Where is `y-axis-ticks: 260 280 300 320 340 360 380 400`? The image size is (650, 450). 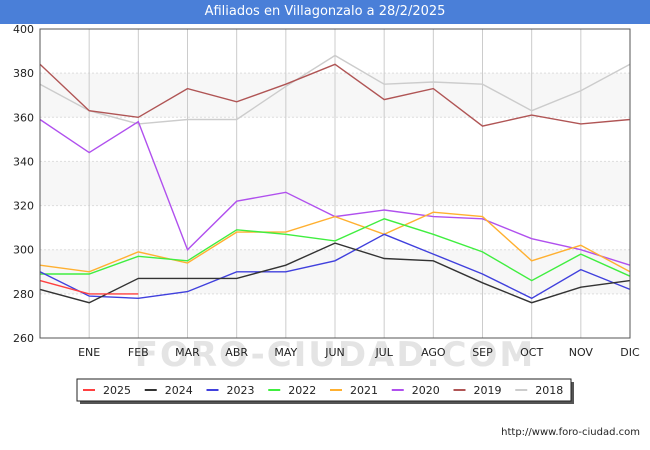
y-axis-ticks: 260 280 300 320 340 360 380 400 is located at coordinates (23, 184).